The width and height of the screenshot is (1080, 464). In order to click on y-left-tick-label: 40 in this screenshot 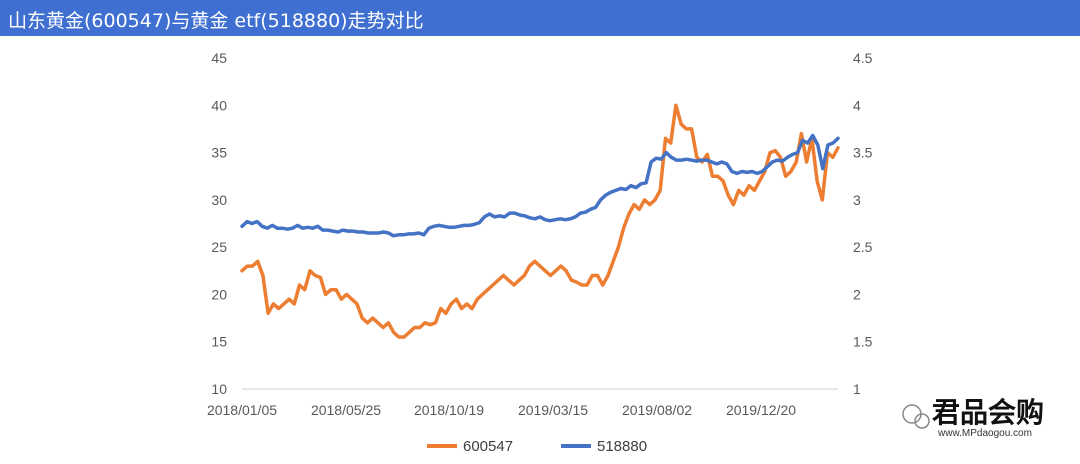, I will do `click(219, 105)`.